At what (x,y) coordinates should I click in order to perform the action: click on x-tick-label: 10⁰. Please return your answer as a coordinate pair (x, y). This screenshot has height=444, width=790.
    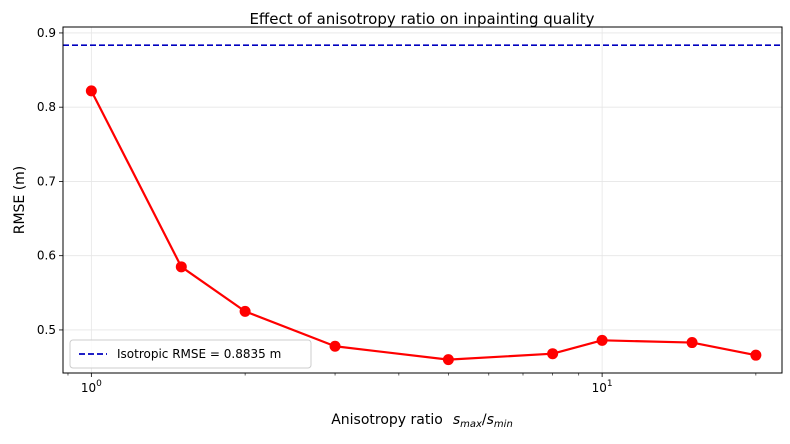
    Looking at the image, I should click on (91, 387).